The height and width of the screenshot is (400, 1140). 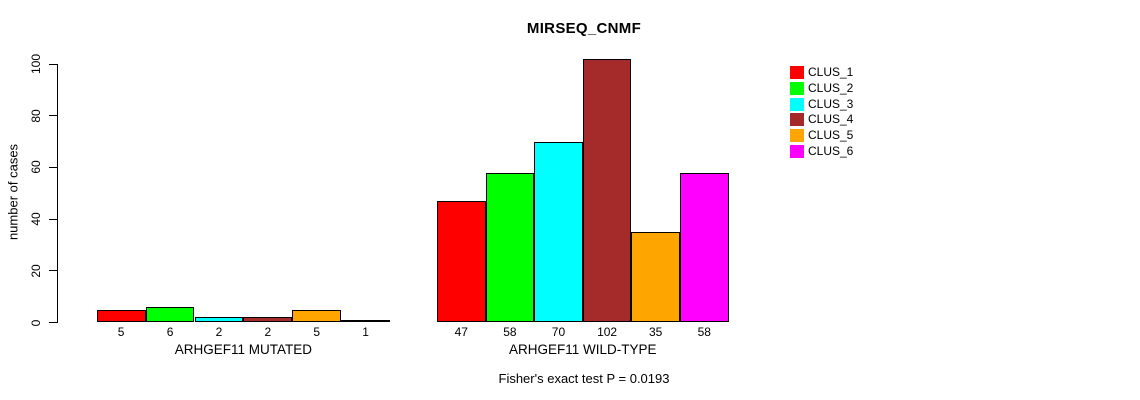 What do you see at coordinates (268, 320) in the screenshot?
I see `bar-clus_4-group1` at bounding box center [268, 320].